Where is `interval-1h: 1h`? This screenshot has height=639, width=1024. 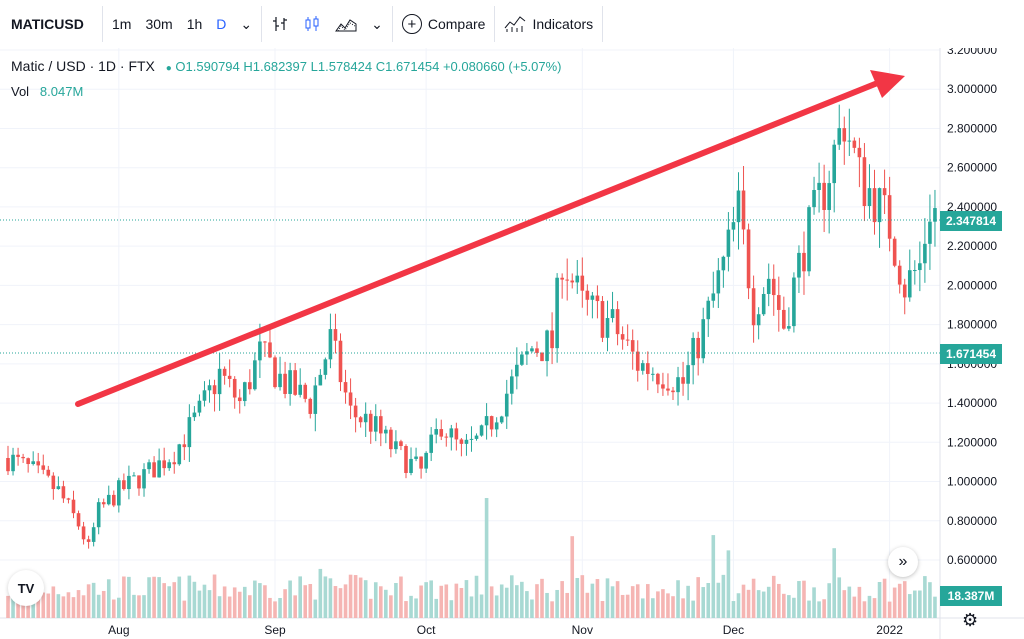
interval-1h: 1h is located at coordinates (194, 24).